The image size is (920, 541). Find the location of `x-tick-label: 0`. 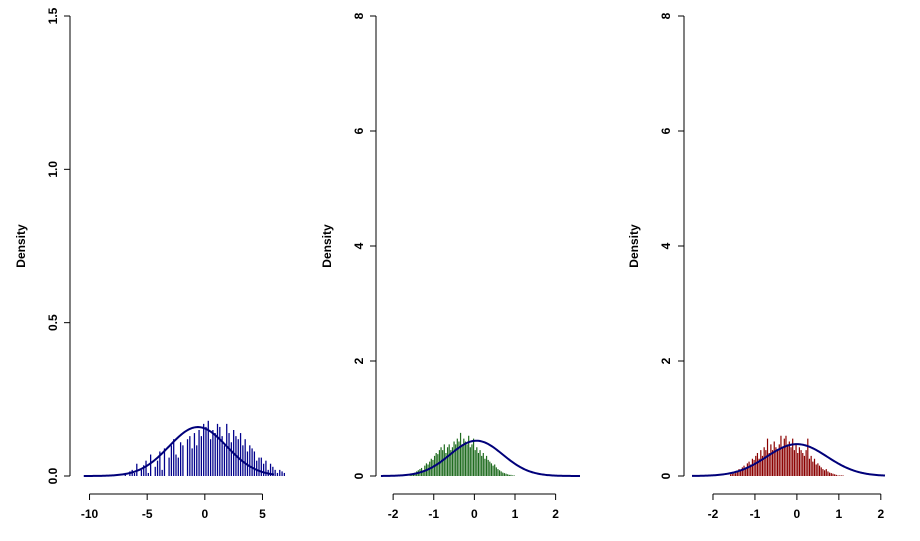

x-tick-label: 0 is located at coordinates (474, 514).